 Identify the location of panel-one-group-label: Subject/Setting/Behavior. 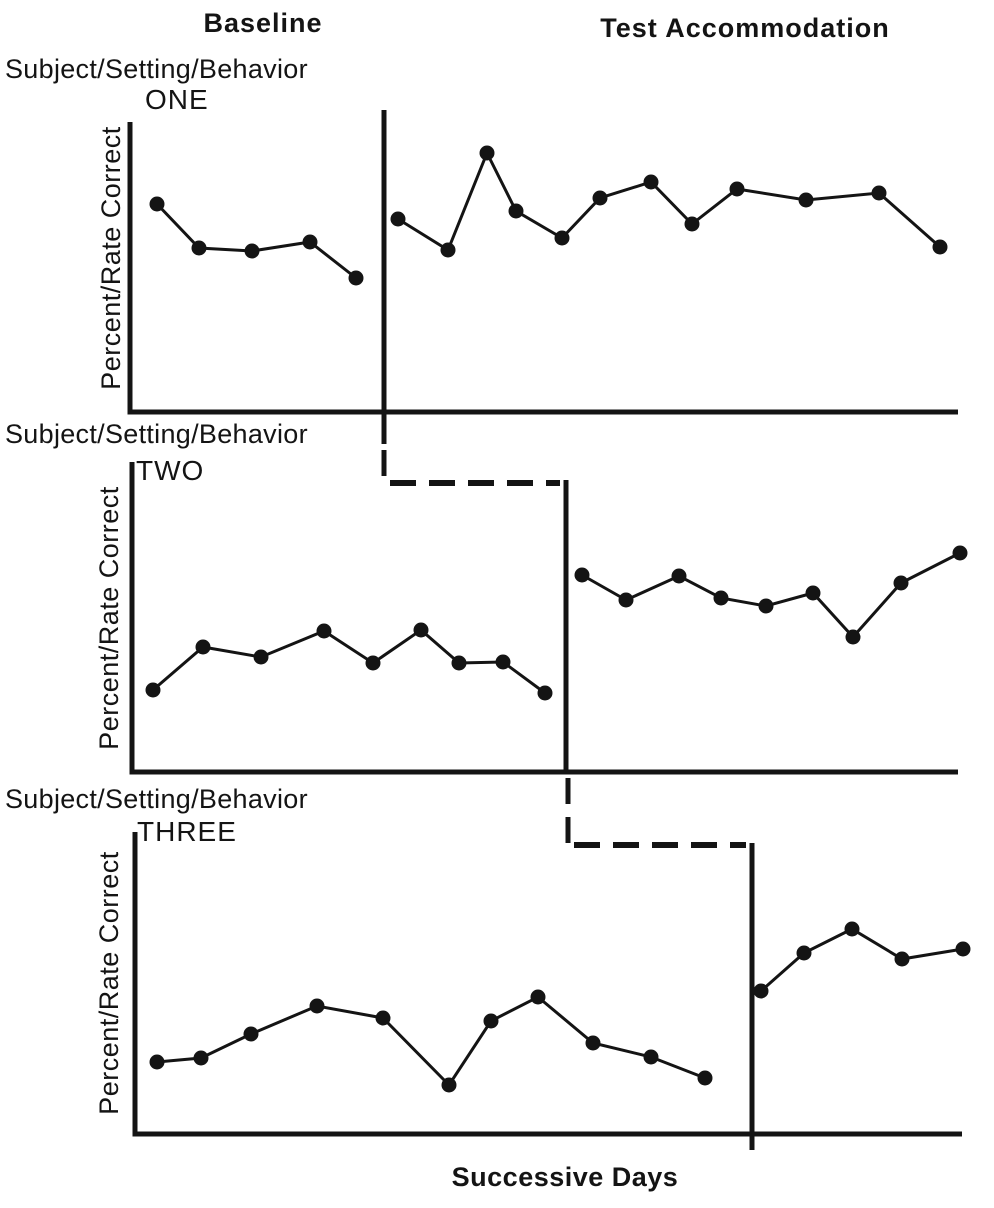
(156, 69).